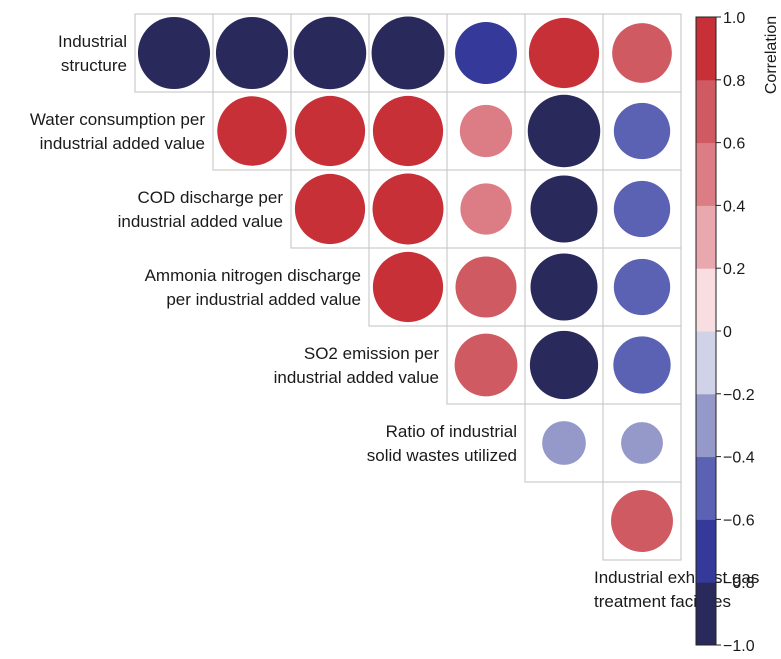 The width and height of the screenshot is (781, 659). I want to click on colorbar-tick-label: −0.4, so click(739, 458).